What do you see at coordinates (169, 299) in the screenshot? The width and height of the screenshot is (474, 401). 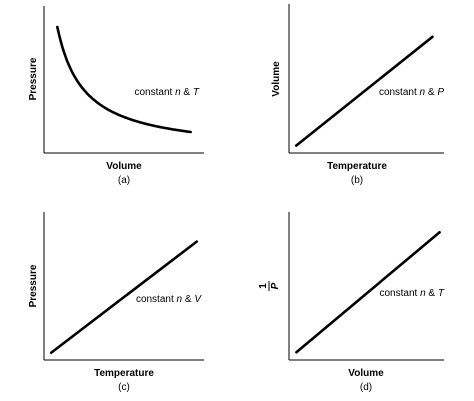 I see `condition-annotation: constant n & V` at bounding box center [169, 299].